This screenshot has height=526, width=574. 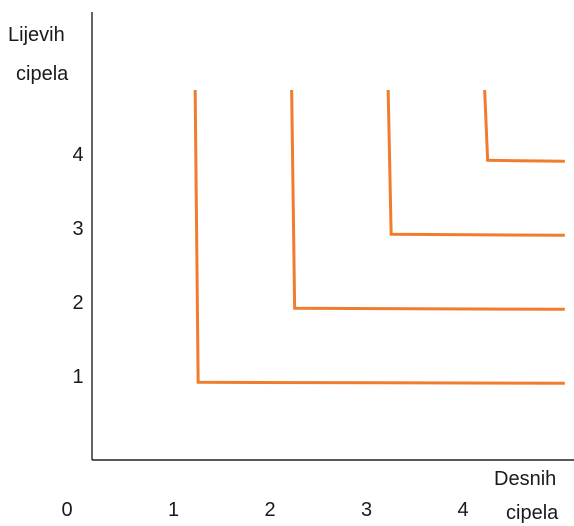 What do you see at coordinates (525, 479) in the screenshot?
I see `x-axis-title-line-1: Desnih` at bounding box center [525, 479].